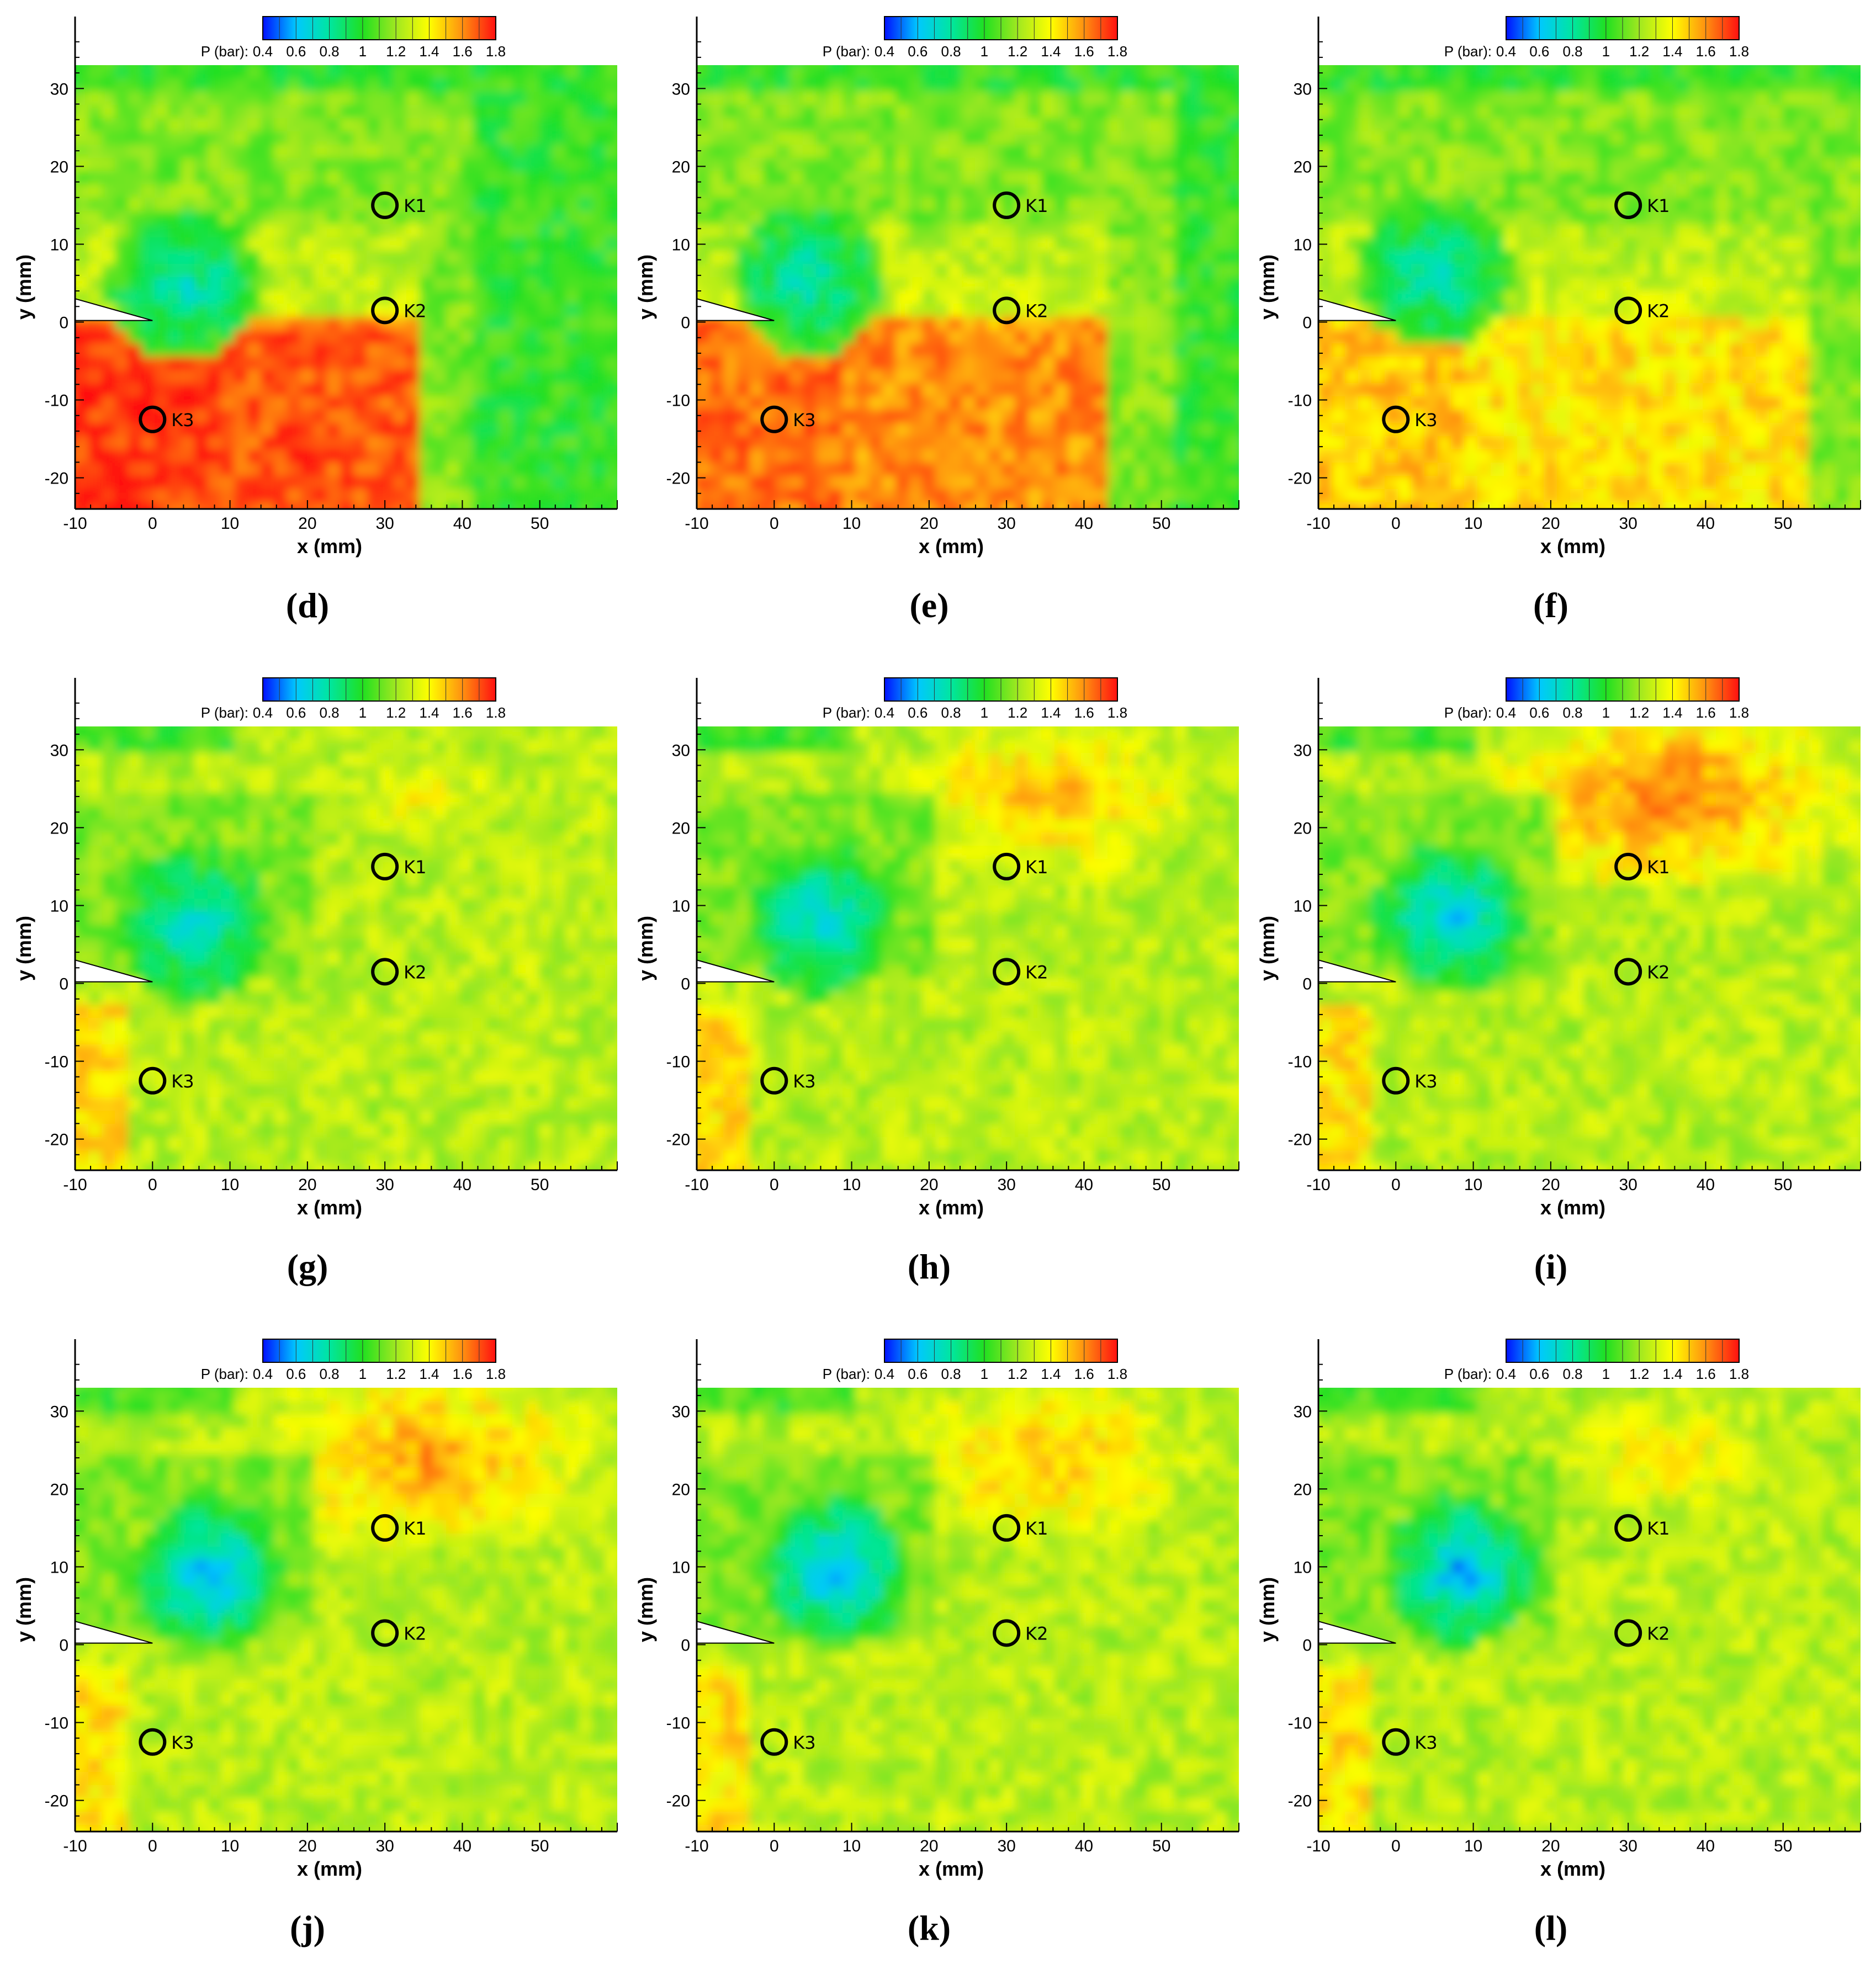 The image size is (1876, 1985). Describe the element at coordinates (929, 1266) in the screenshot. I see `panel-label: (h)` at that location.